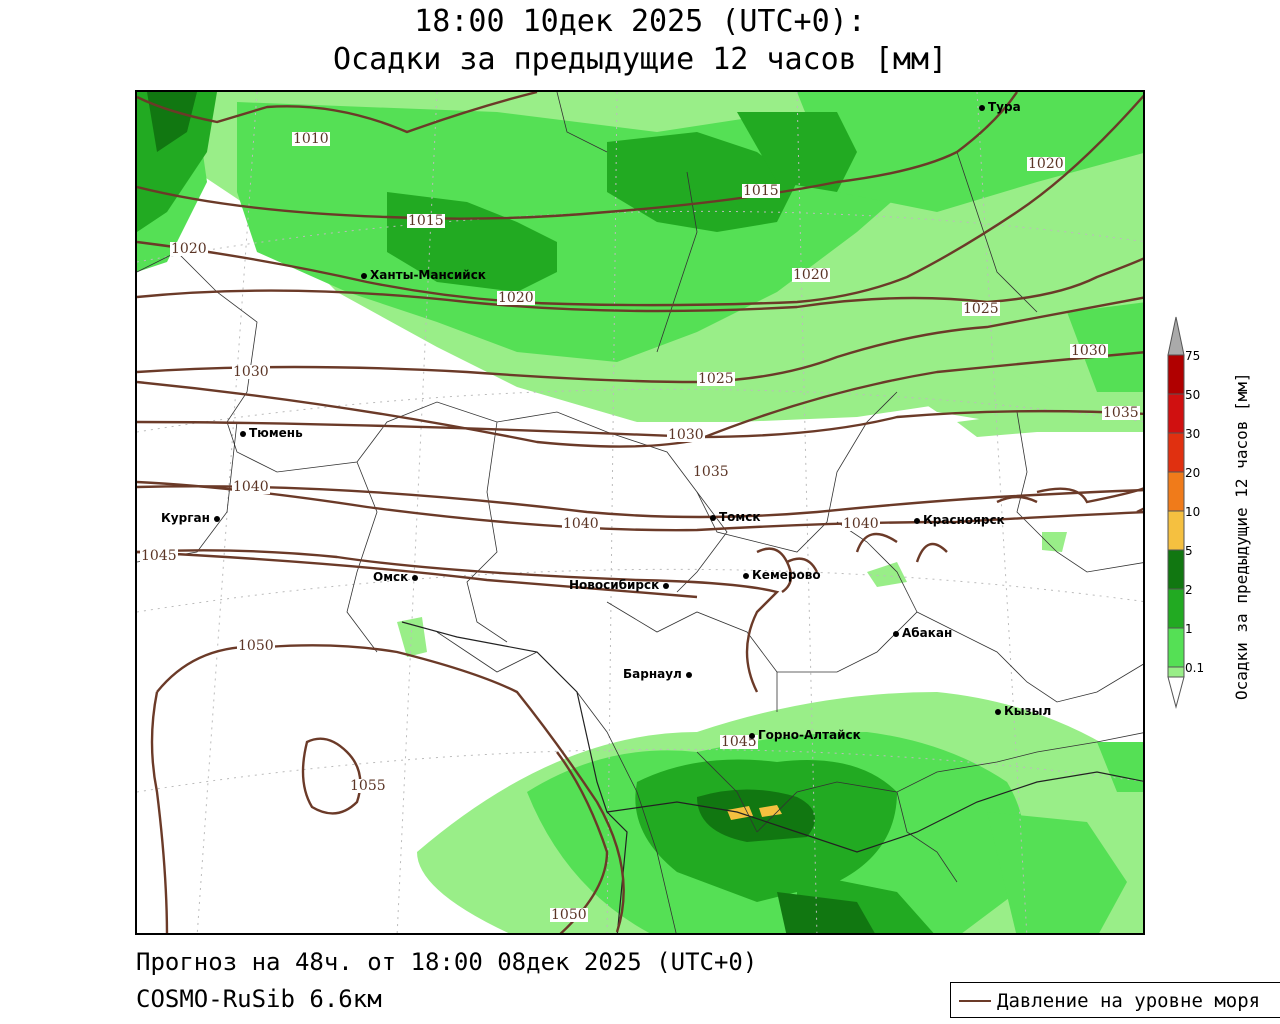 This screenshot has width=1280, height=1024. I want to click on scale-bar, so click(1176, 512).